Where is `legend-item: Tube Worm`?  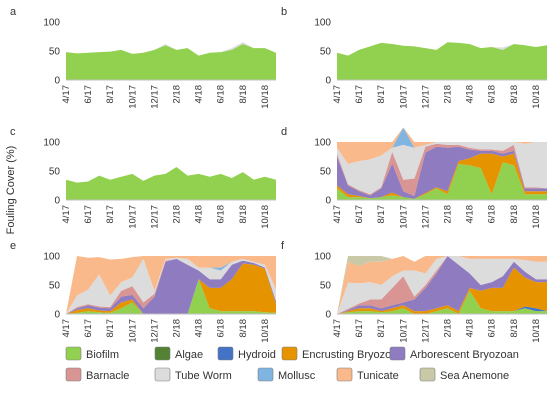
legend-item: Tube Worm is located at coordinates (193, 374).